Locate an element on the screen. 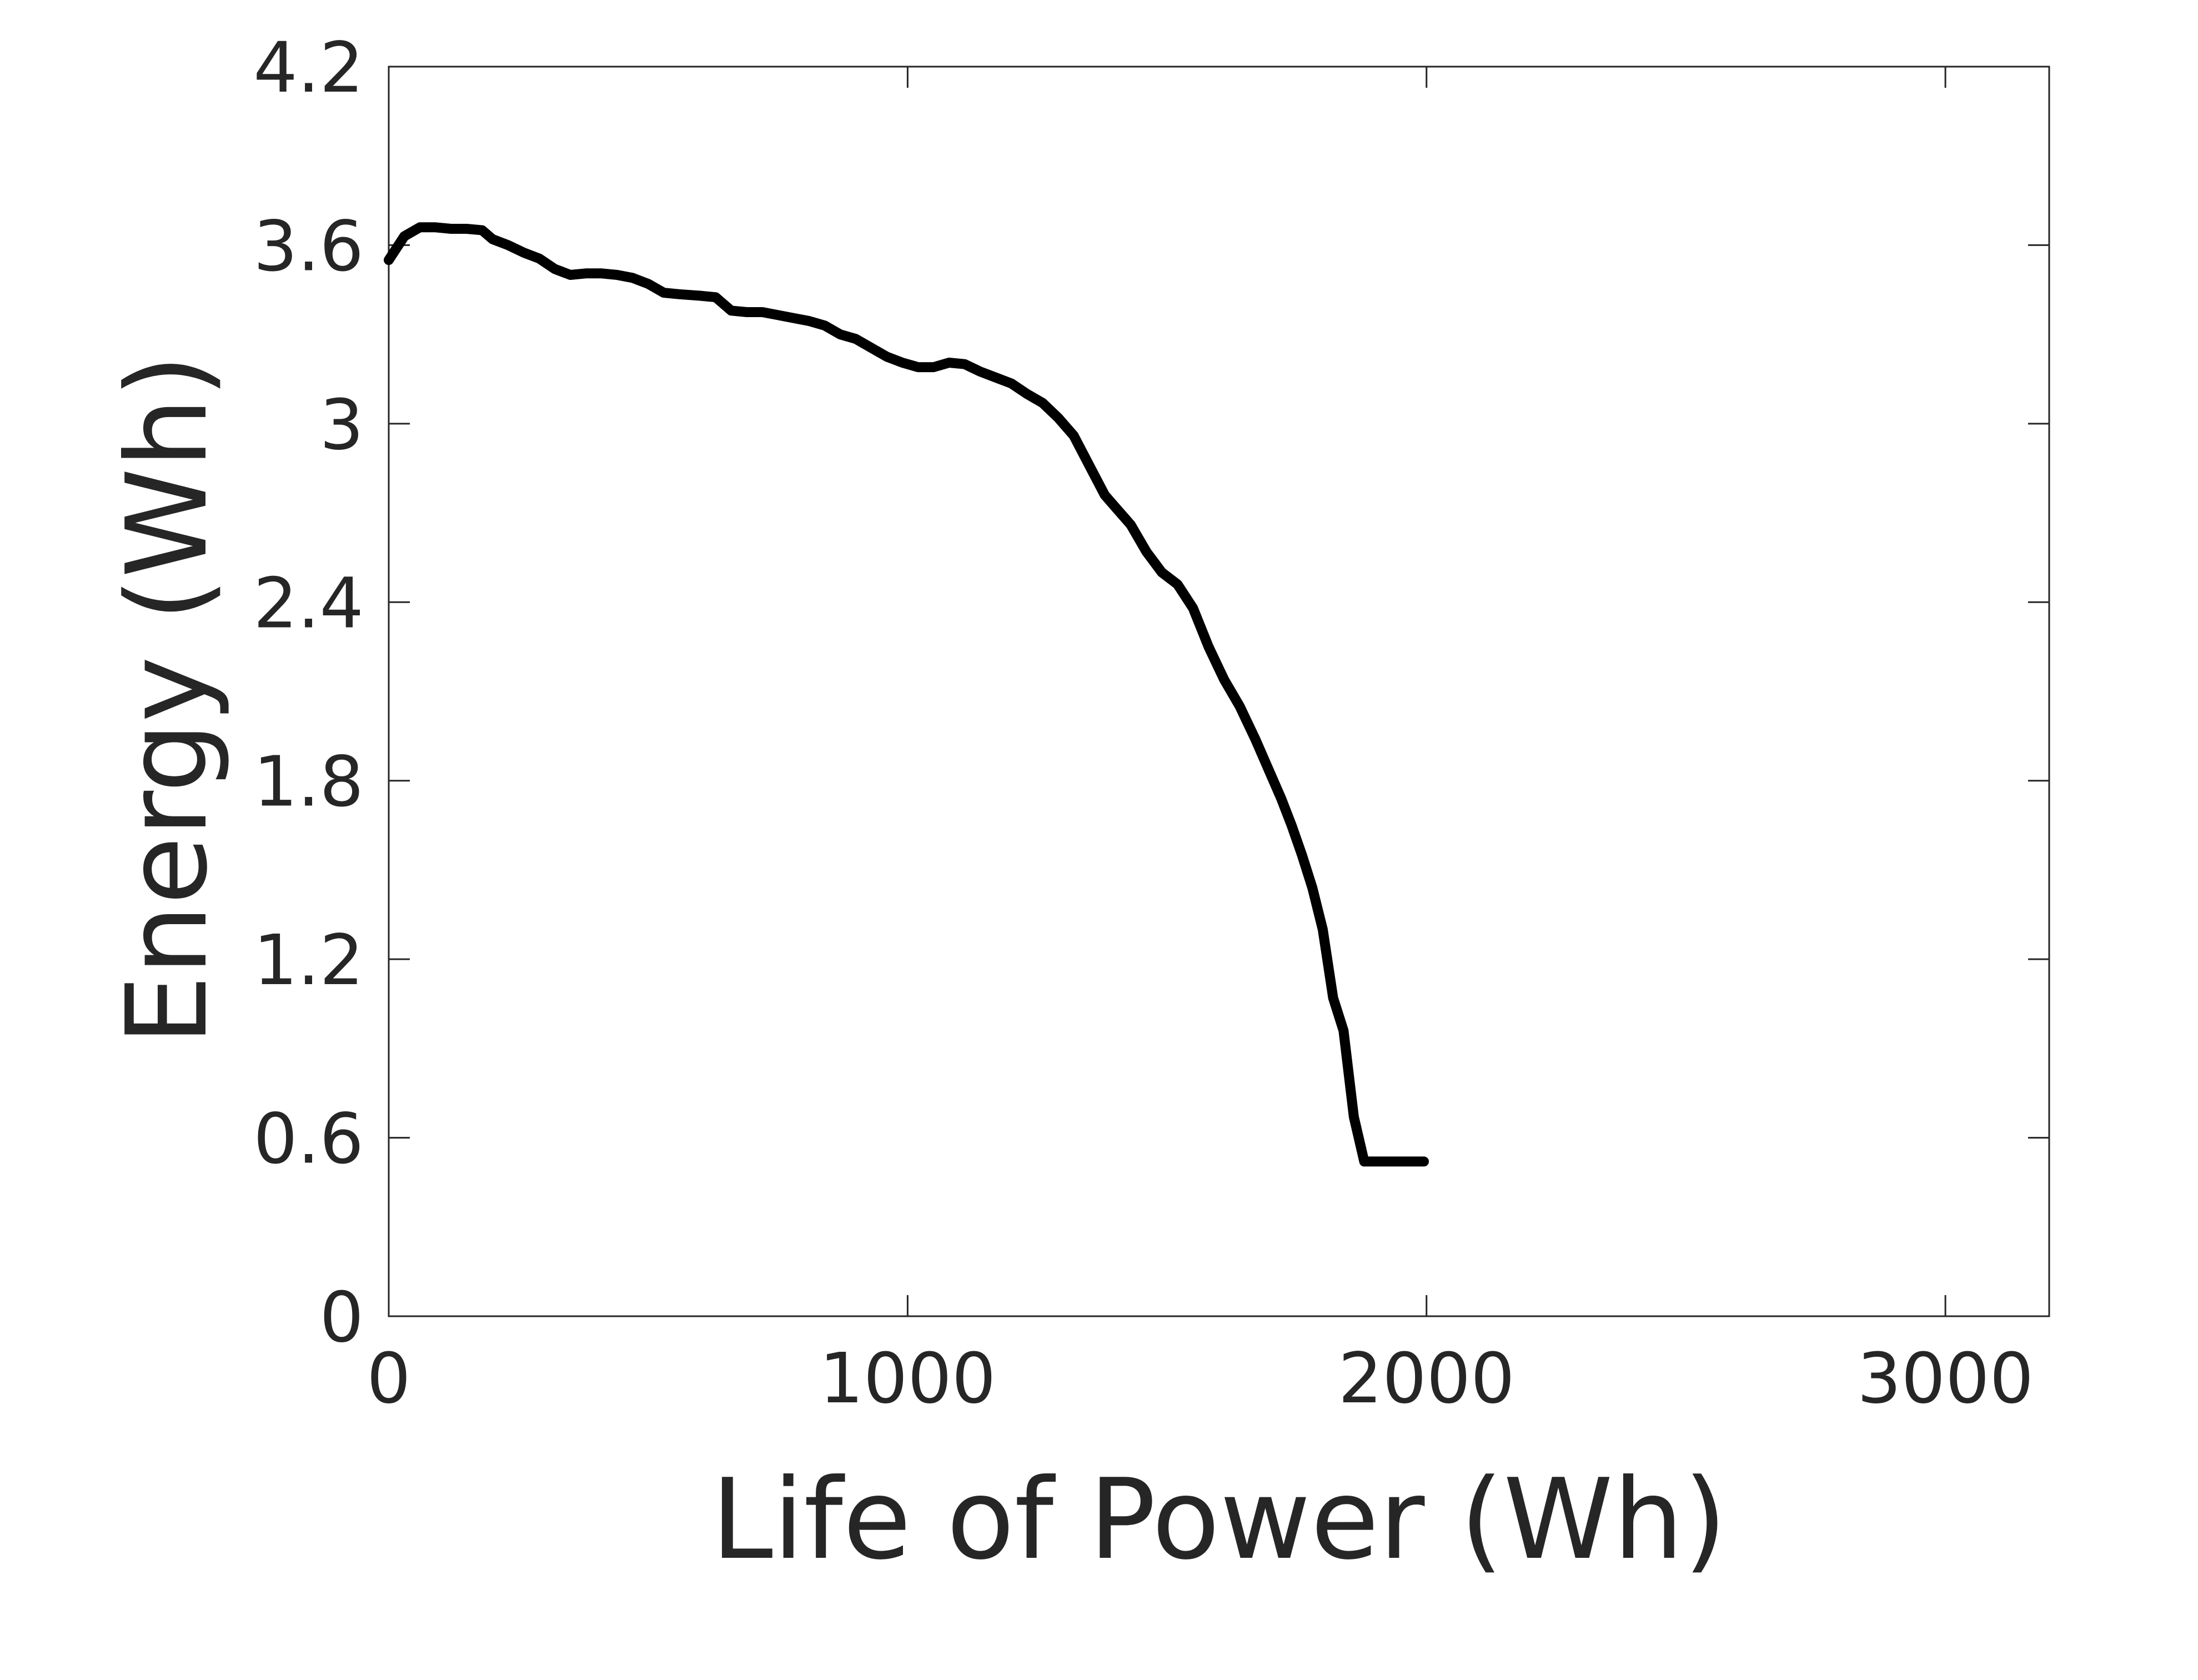  y-tick-label: 1.2 is located at coordinates (308, 960).